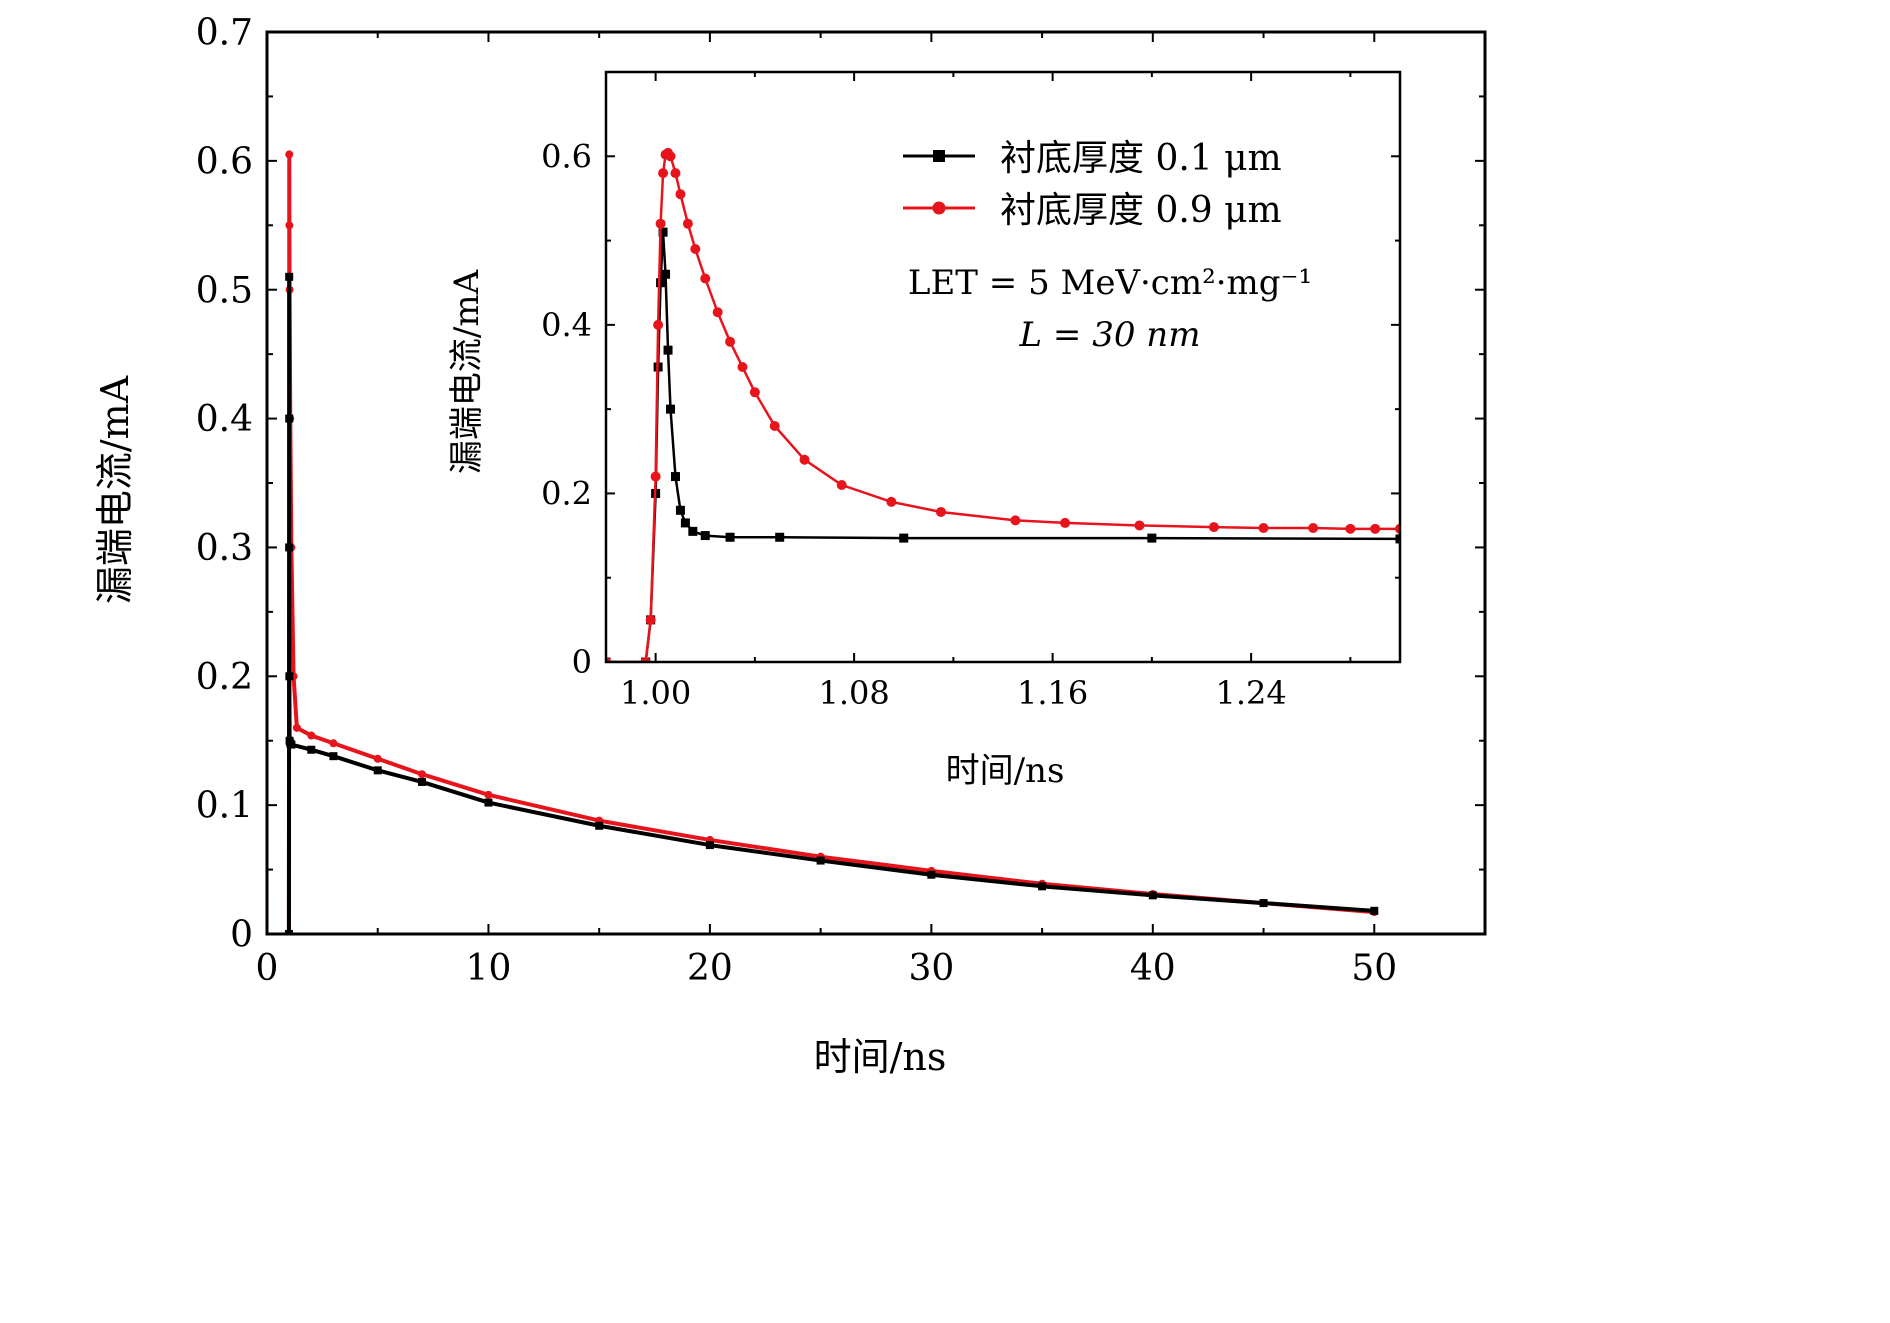 The image size is (1890, 1323). Describe the element at coordinates (224, 33) in the screenshot. I see `y-tick-label: 0.7` at that location.